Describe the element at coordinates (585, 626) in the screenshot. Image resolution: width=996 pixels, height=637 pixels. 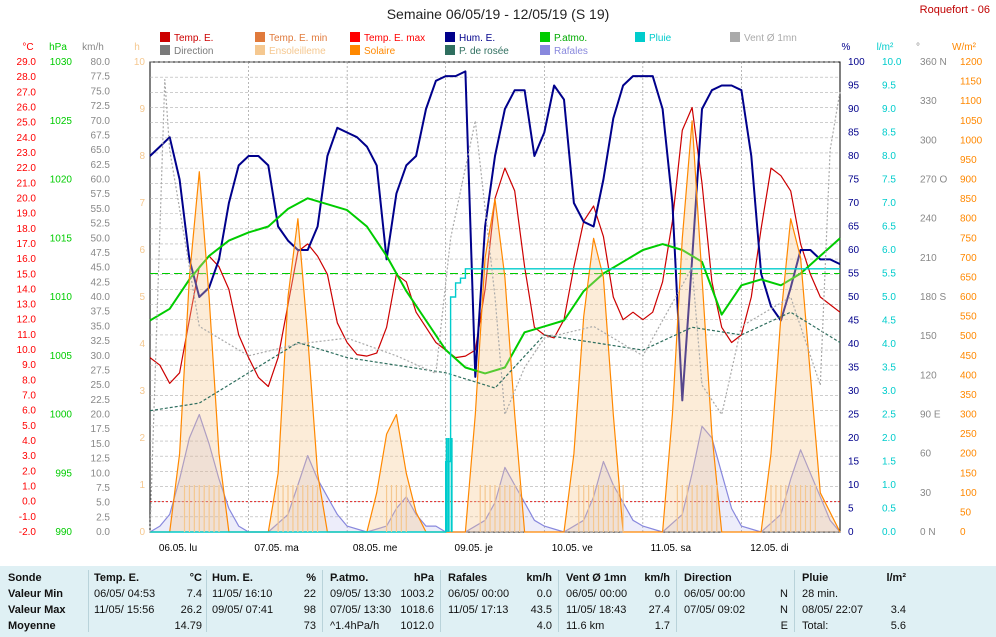
I see `vent-distance: 11.6 km` at that location.